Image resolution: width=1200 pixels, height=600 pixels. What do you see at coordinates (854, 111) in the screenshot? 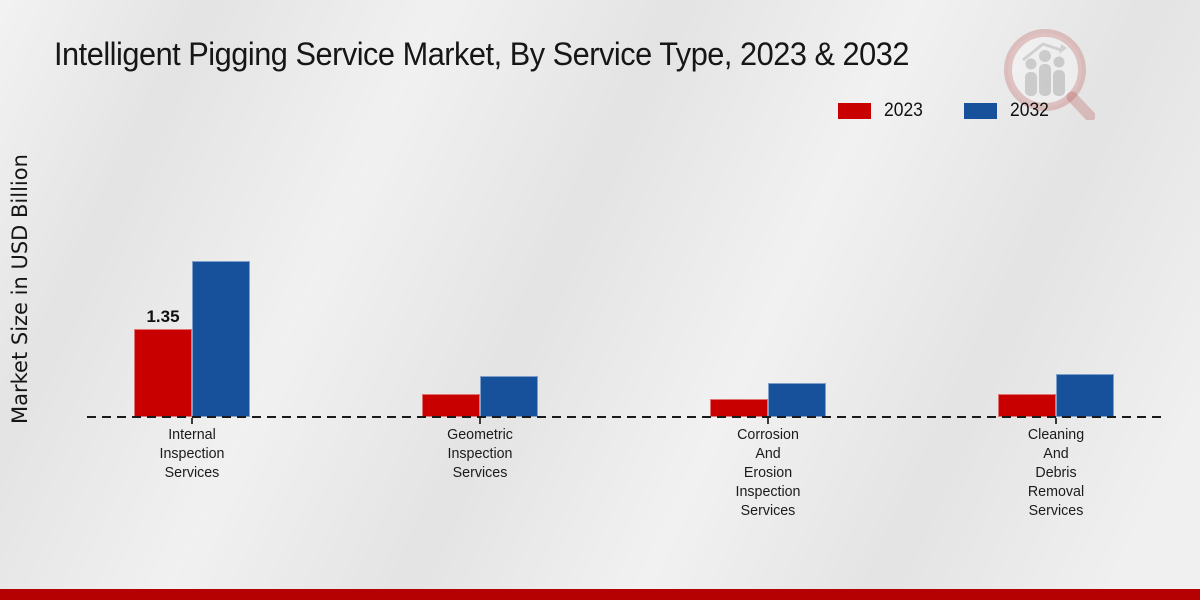
I see `legend-swatch-2023` at bounding box center [854, 111].